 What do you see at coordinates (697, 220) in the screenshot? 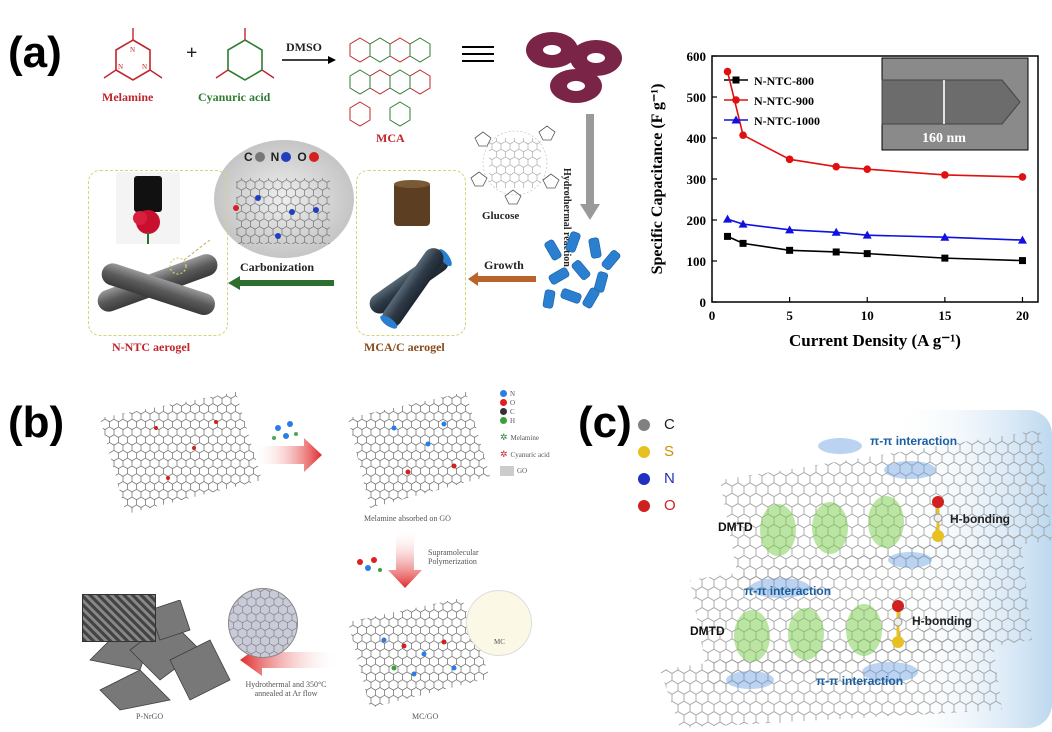
I see `y-tick-label: 200` at bounding box center [697, 220].